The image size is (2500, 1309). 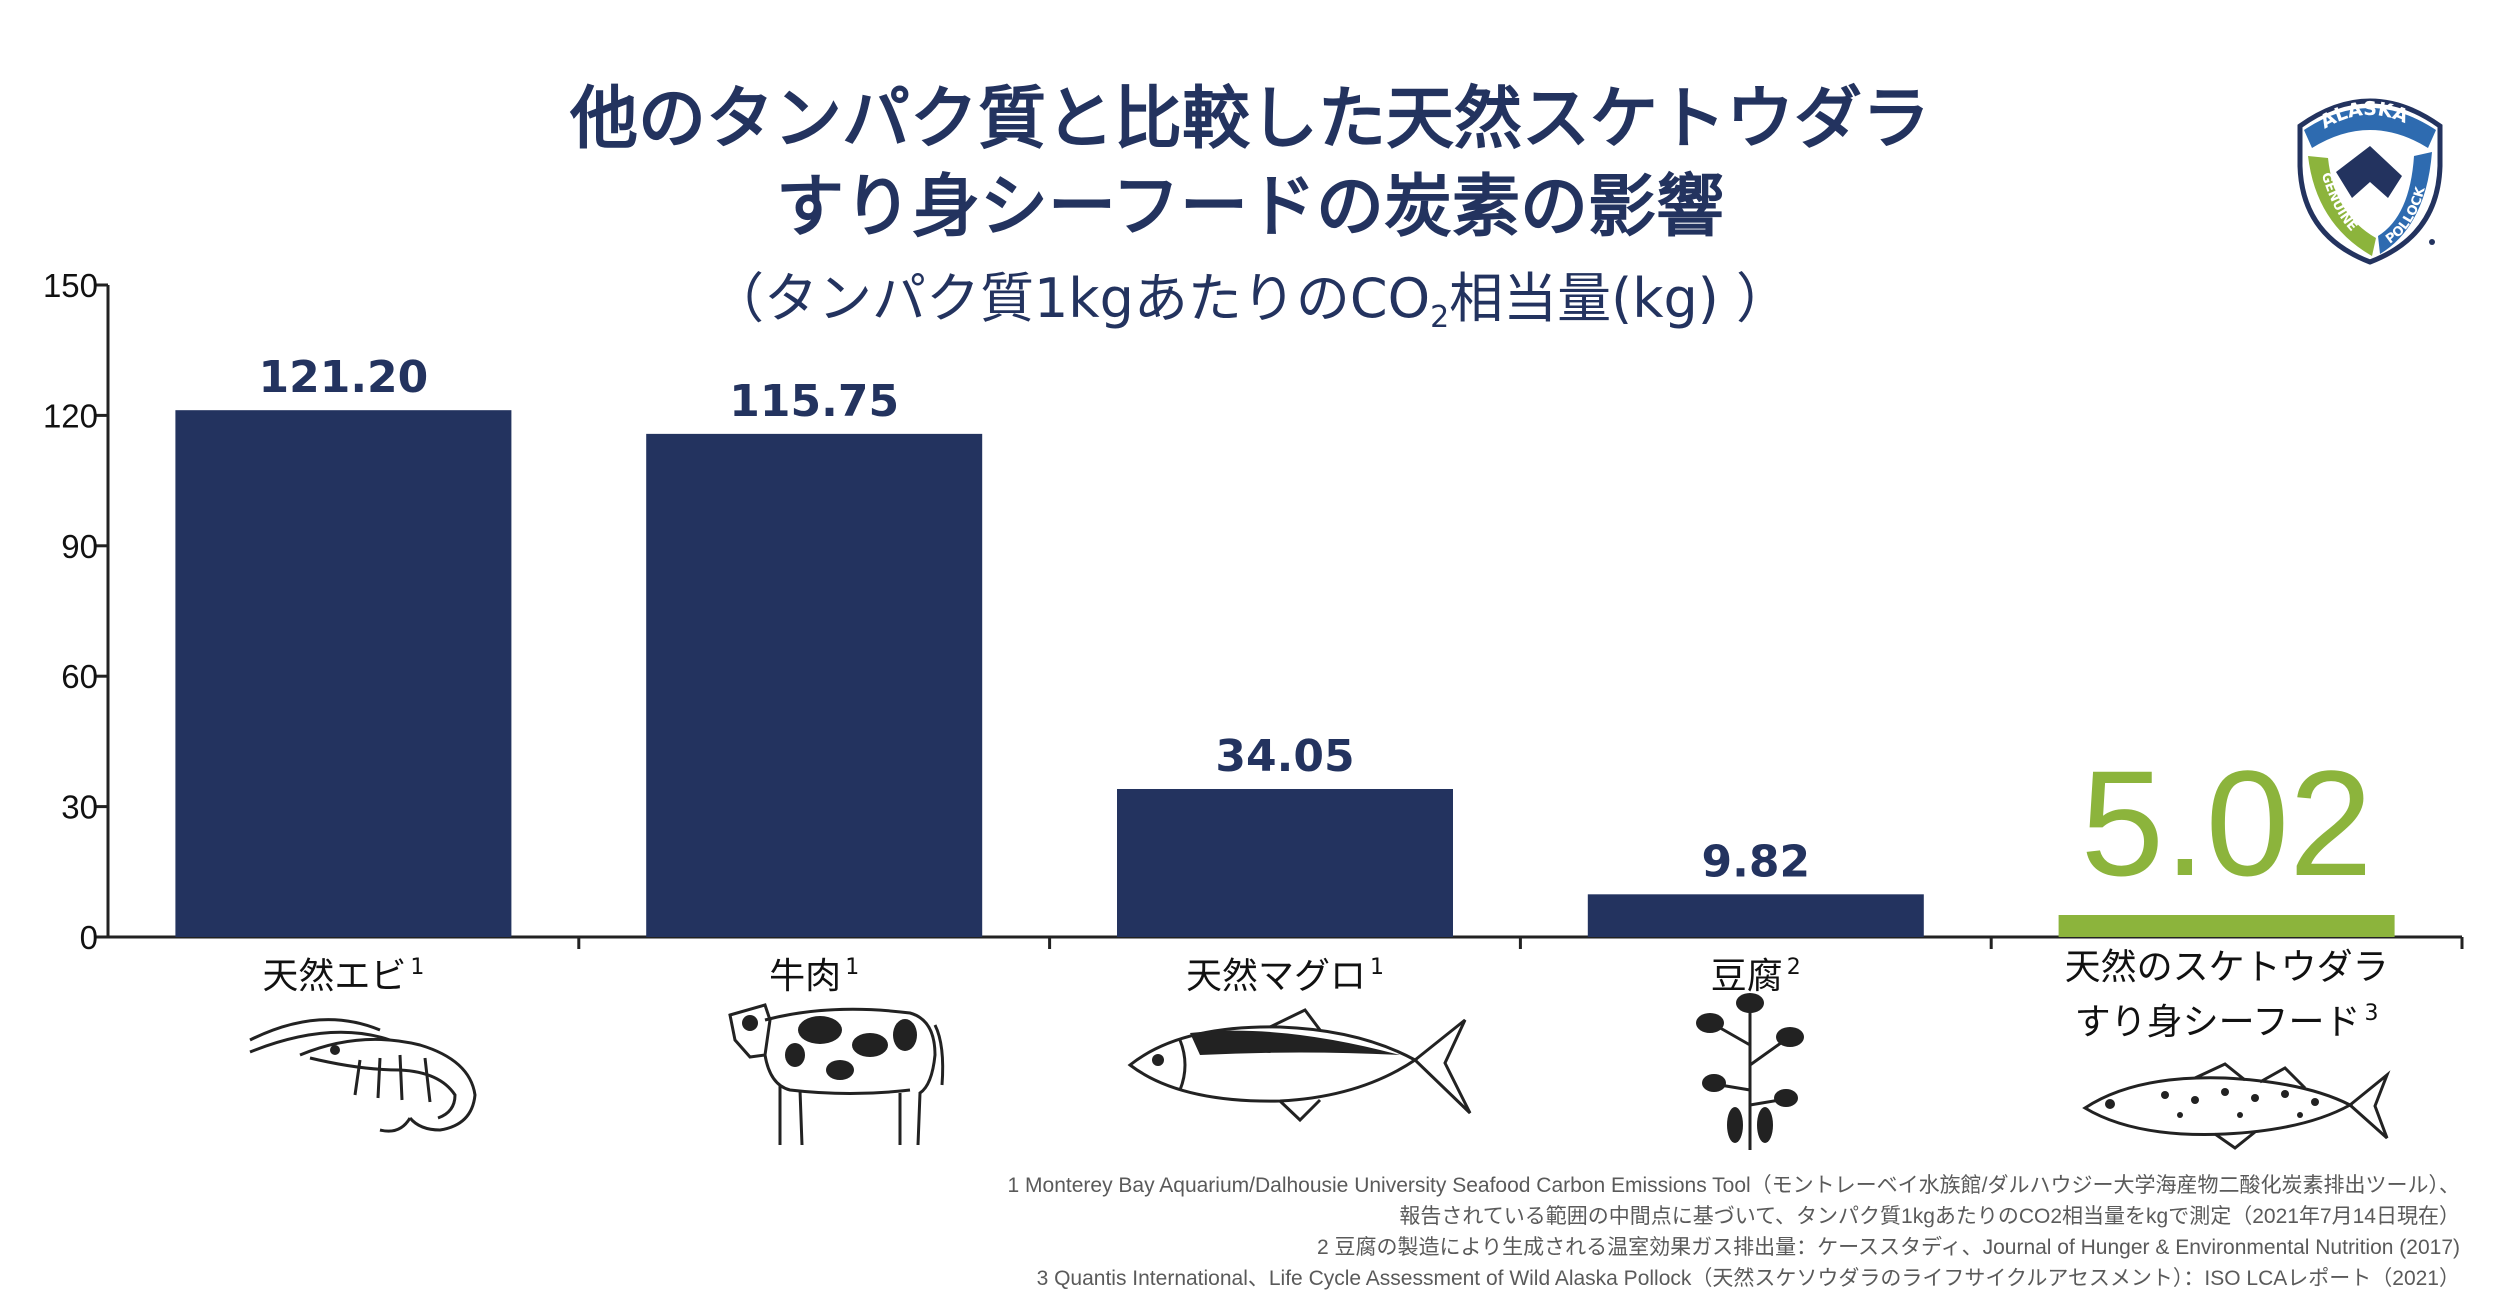 What do you see at coordinates (2226, 967) in the screenshot?
I see `category-label-text-line1: 天然のスケトウダラ` at bounding box center [2226, 967].